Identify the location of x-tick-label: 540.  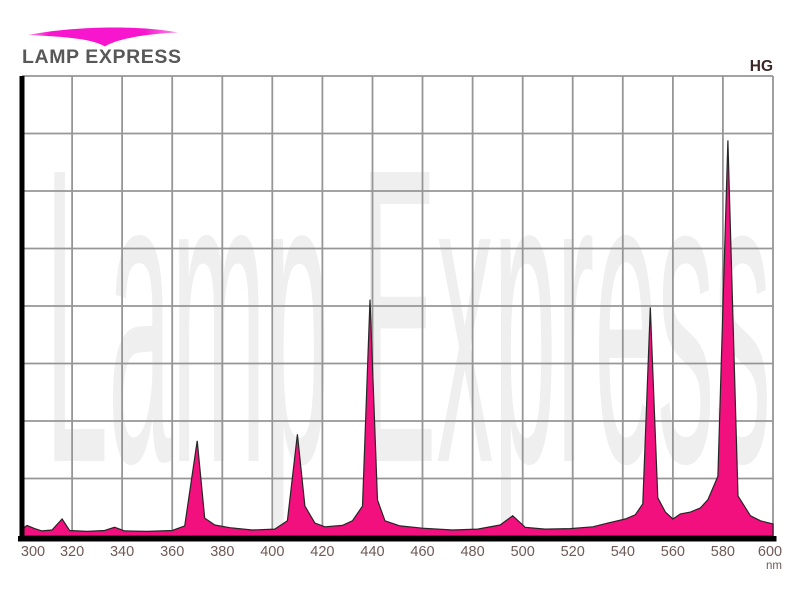
(623, 552).